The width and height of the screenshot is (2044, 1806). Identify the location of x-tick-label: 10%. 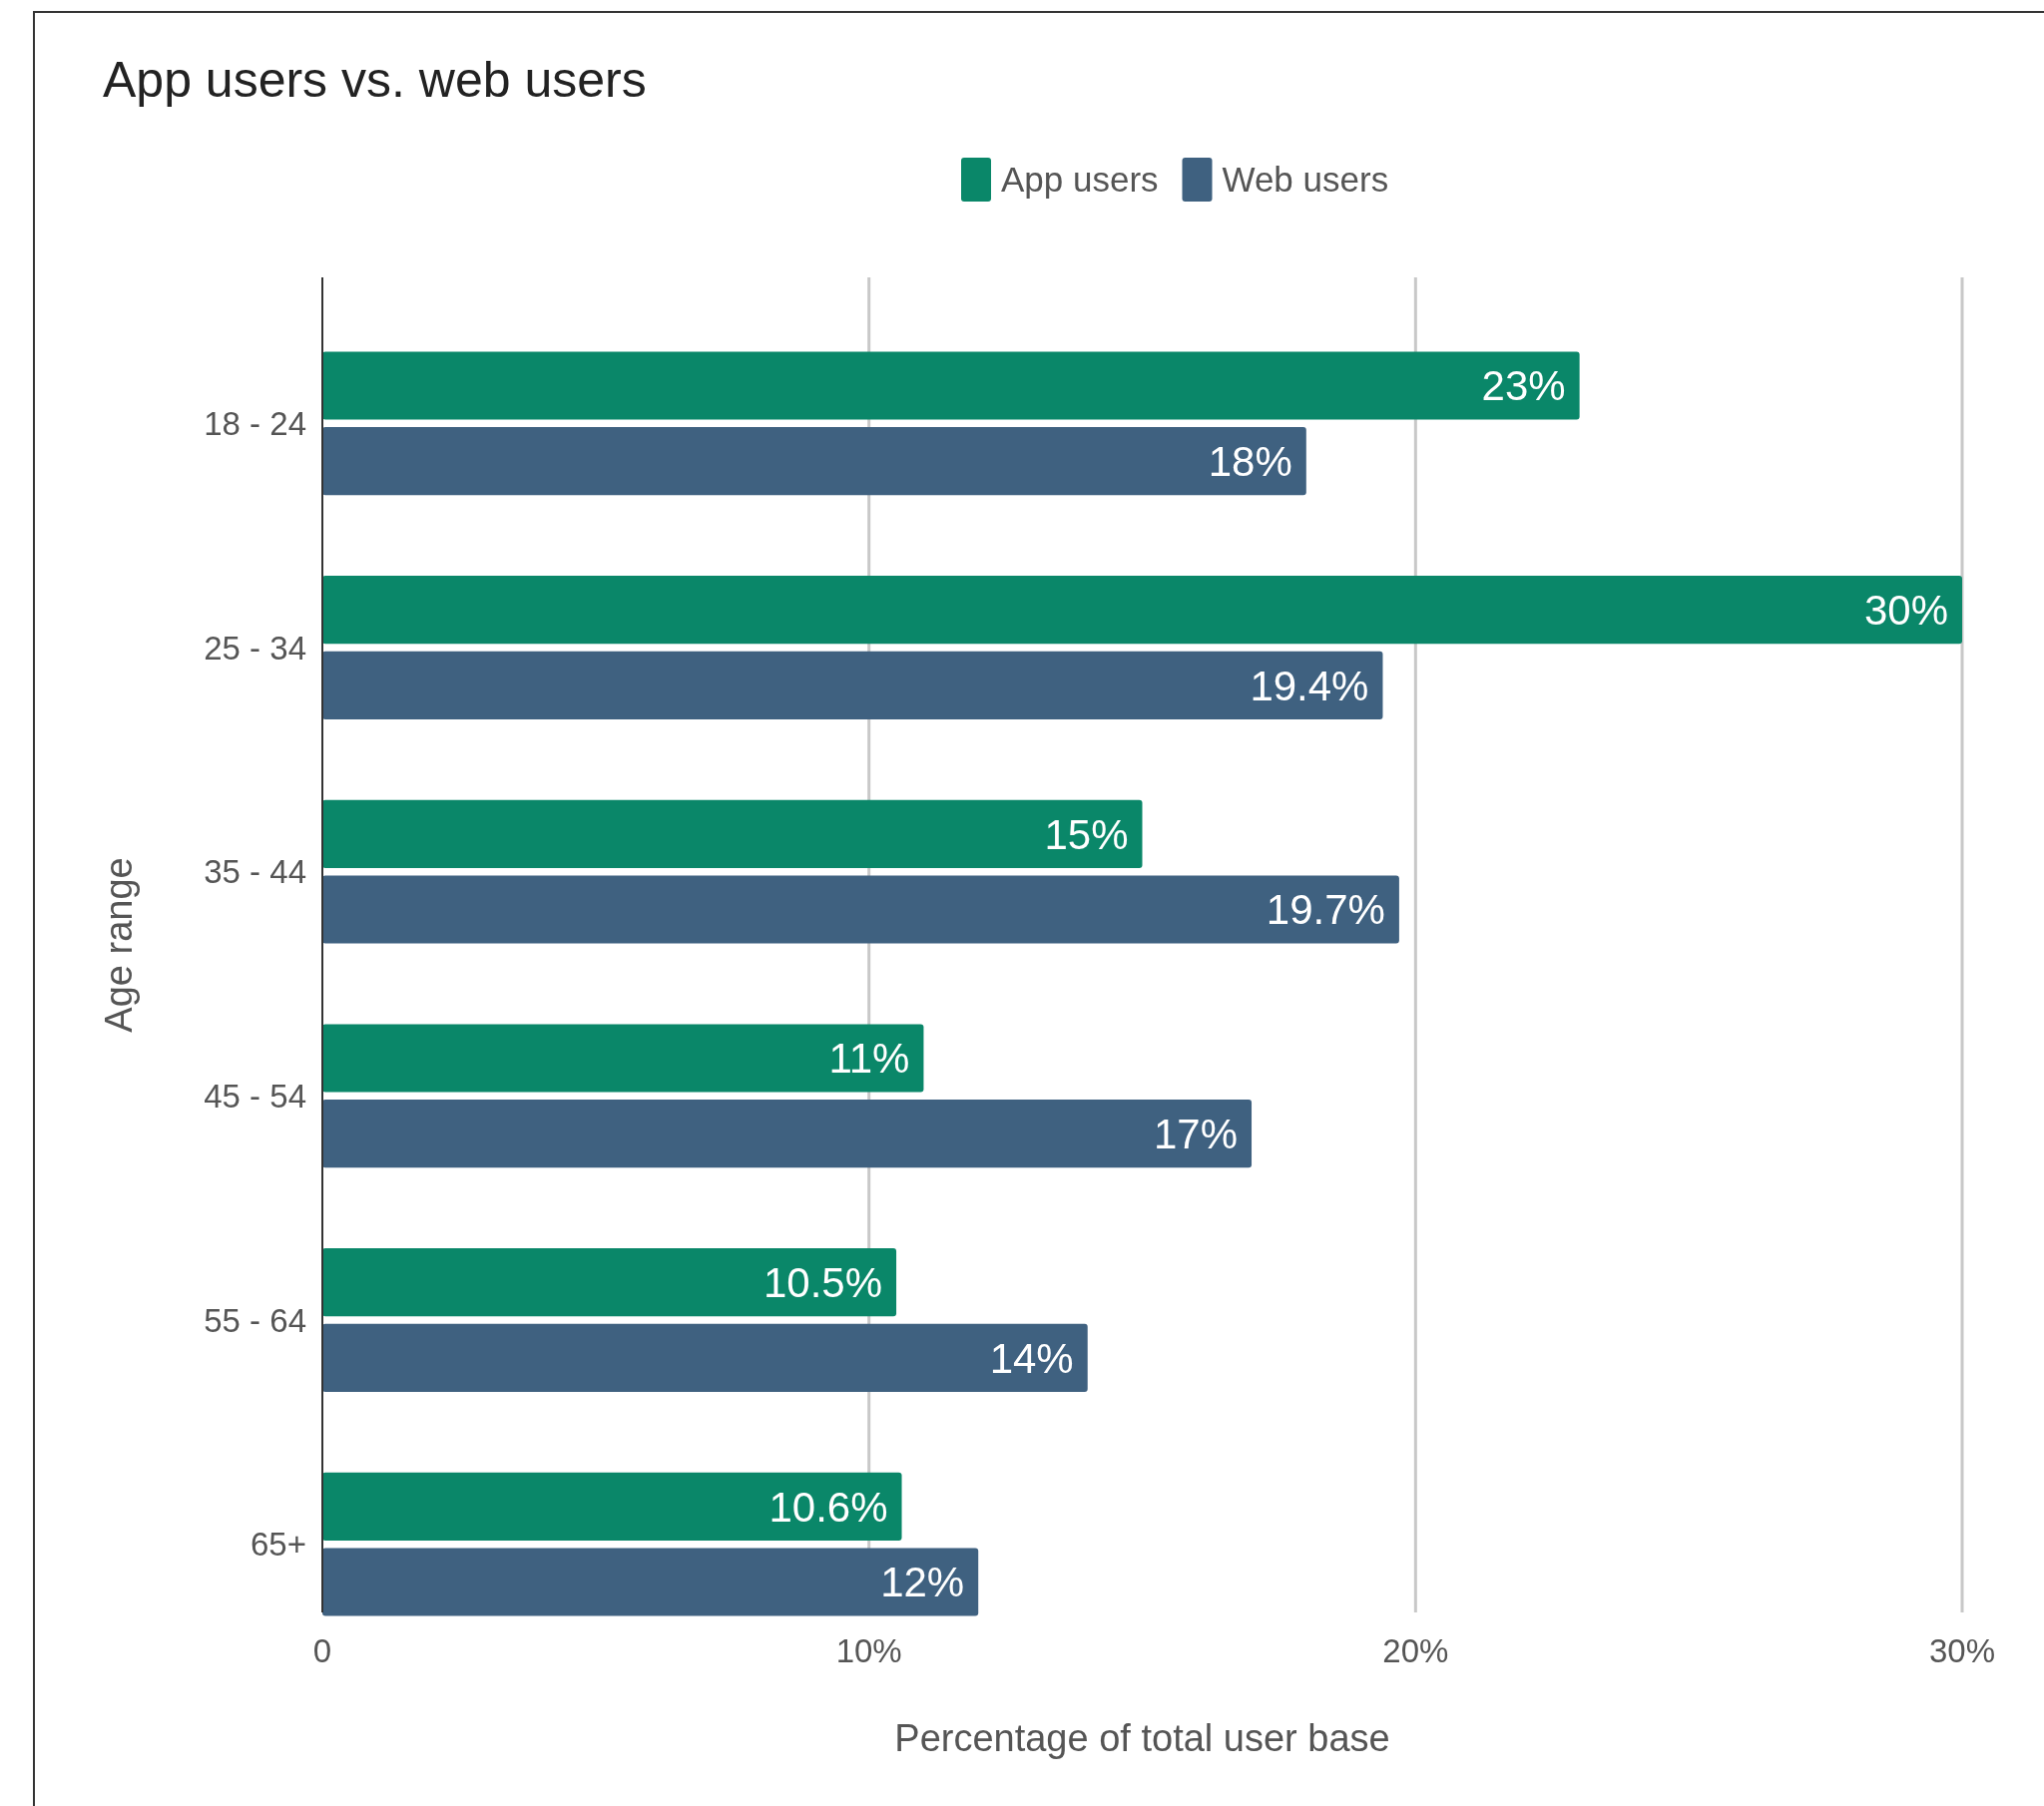
(868, 1650).